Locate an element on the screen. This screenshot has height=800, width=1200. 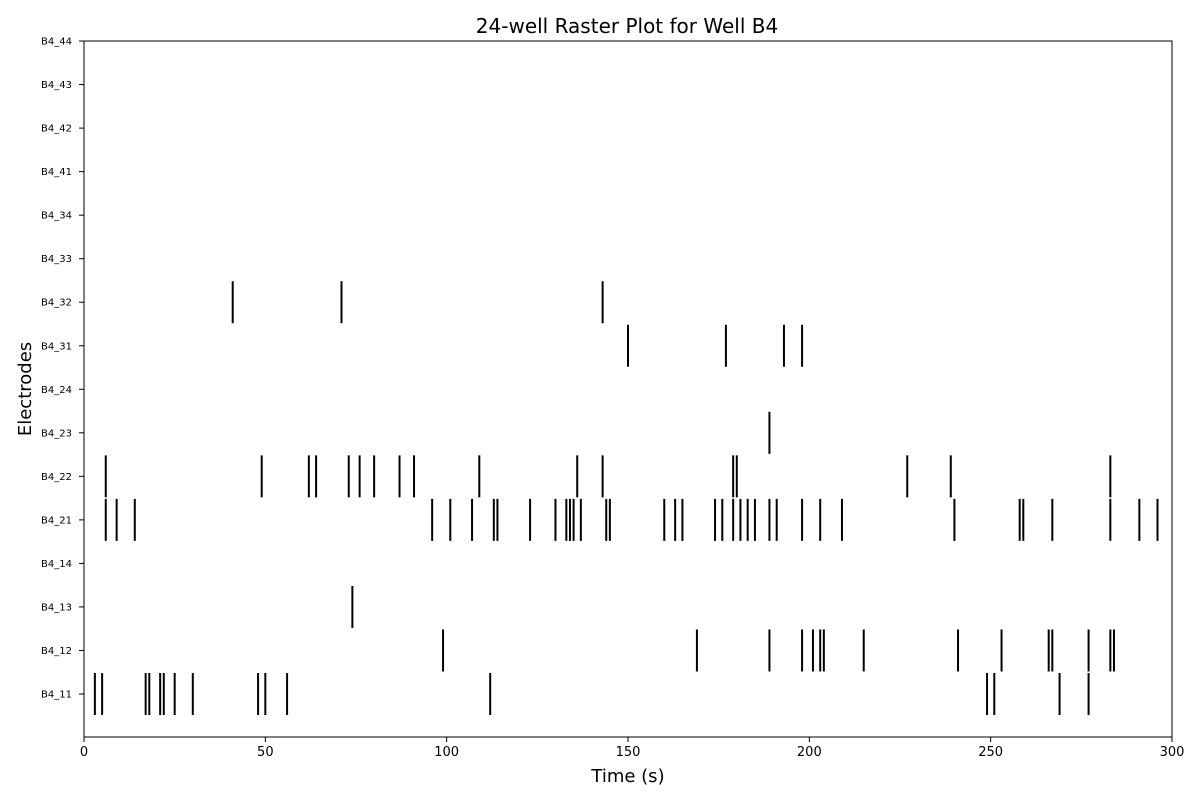
x-tick-label: 150 is located at coordinates (628, 752).